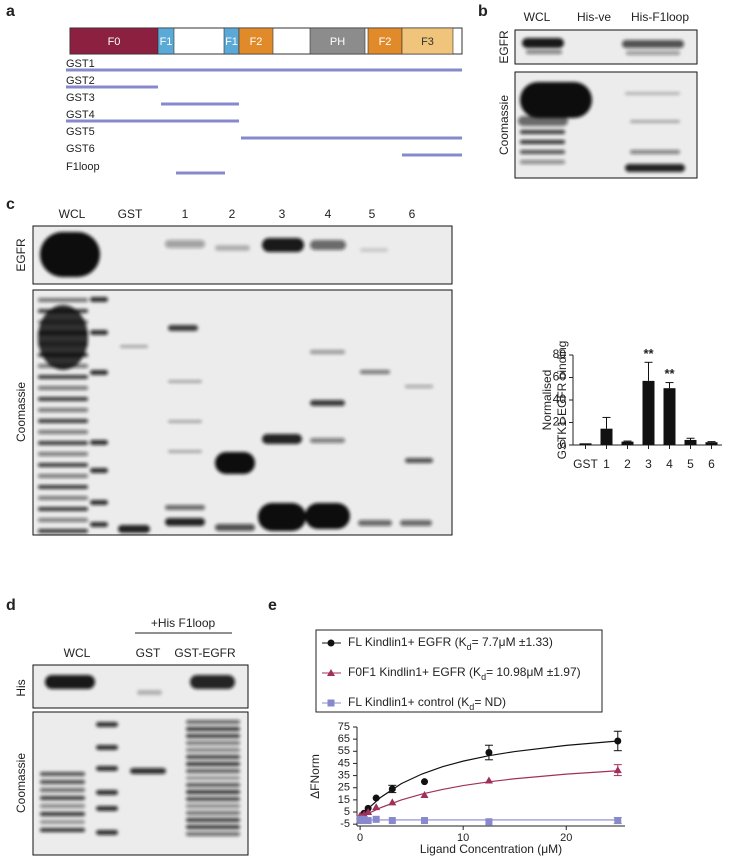 The image size is (751, 859). Describe the element at coordinates (627, 464) in the screenshot. I see `x-tick-label: 2` at that location.